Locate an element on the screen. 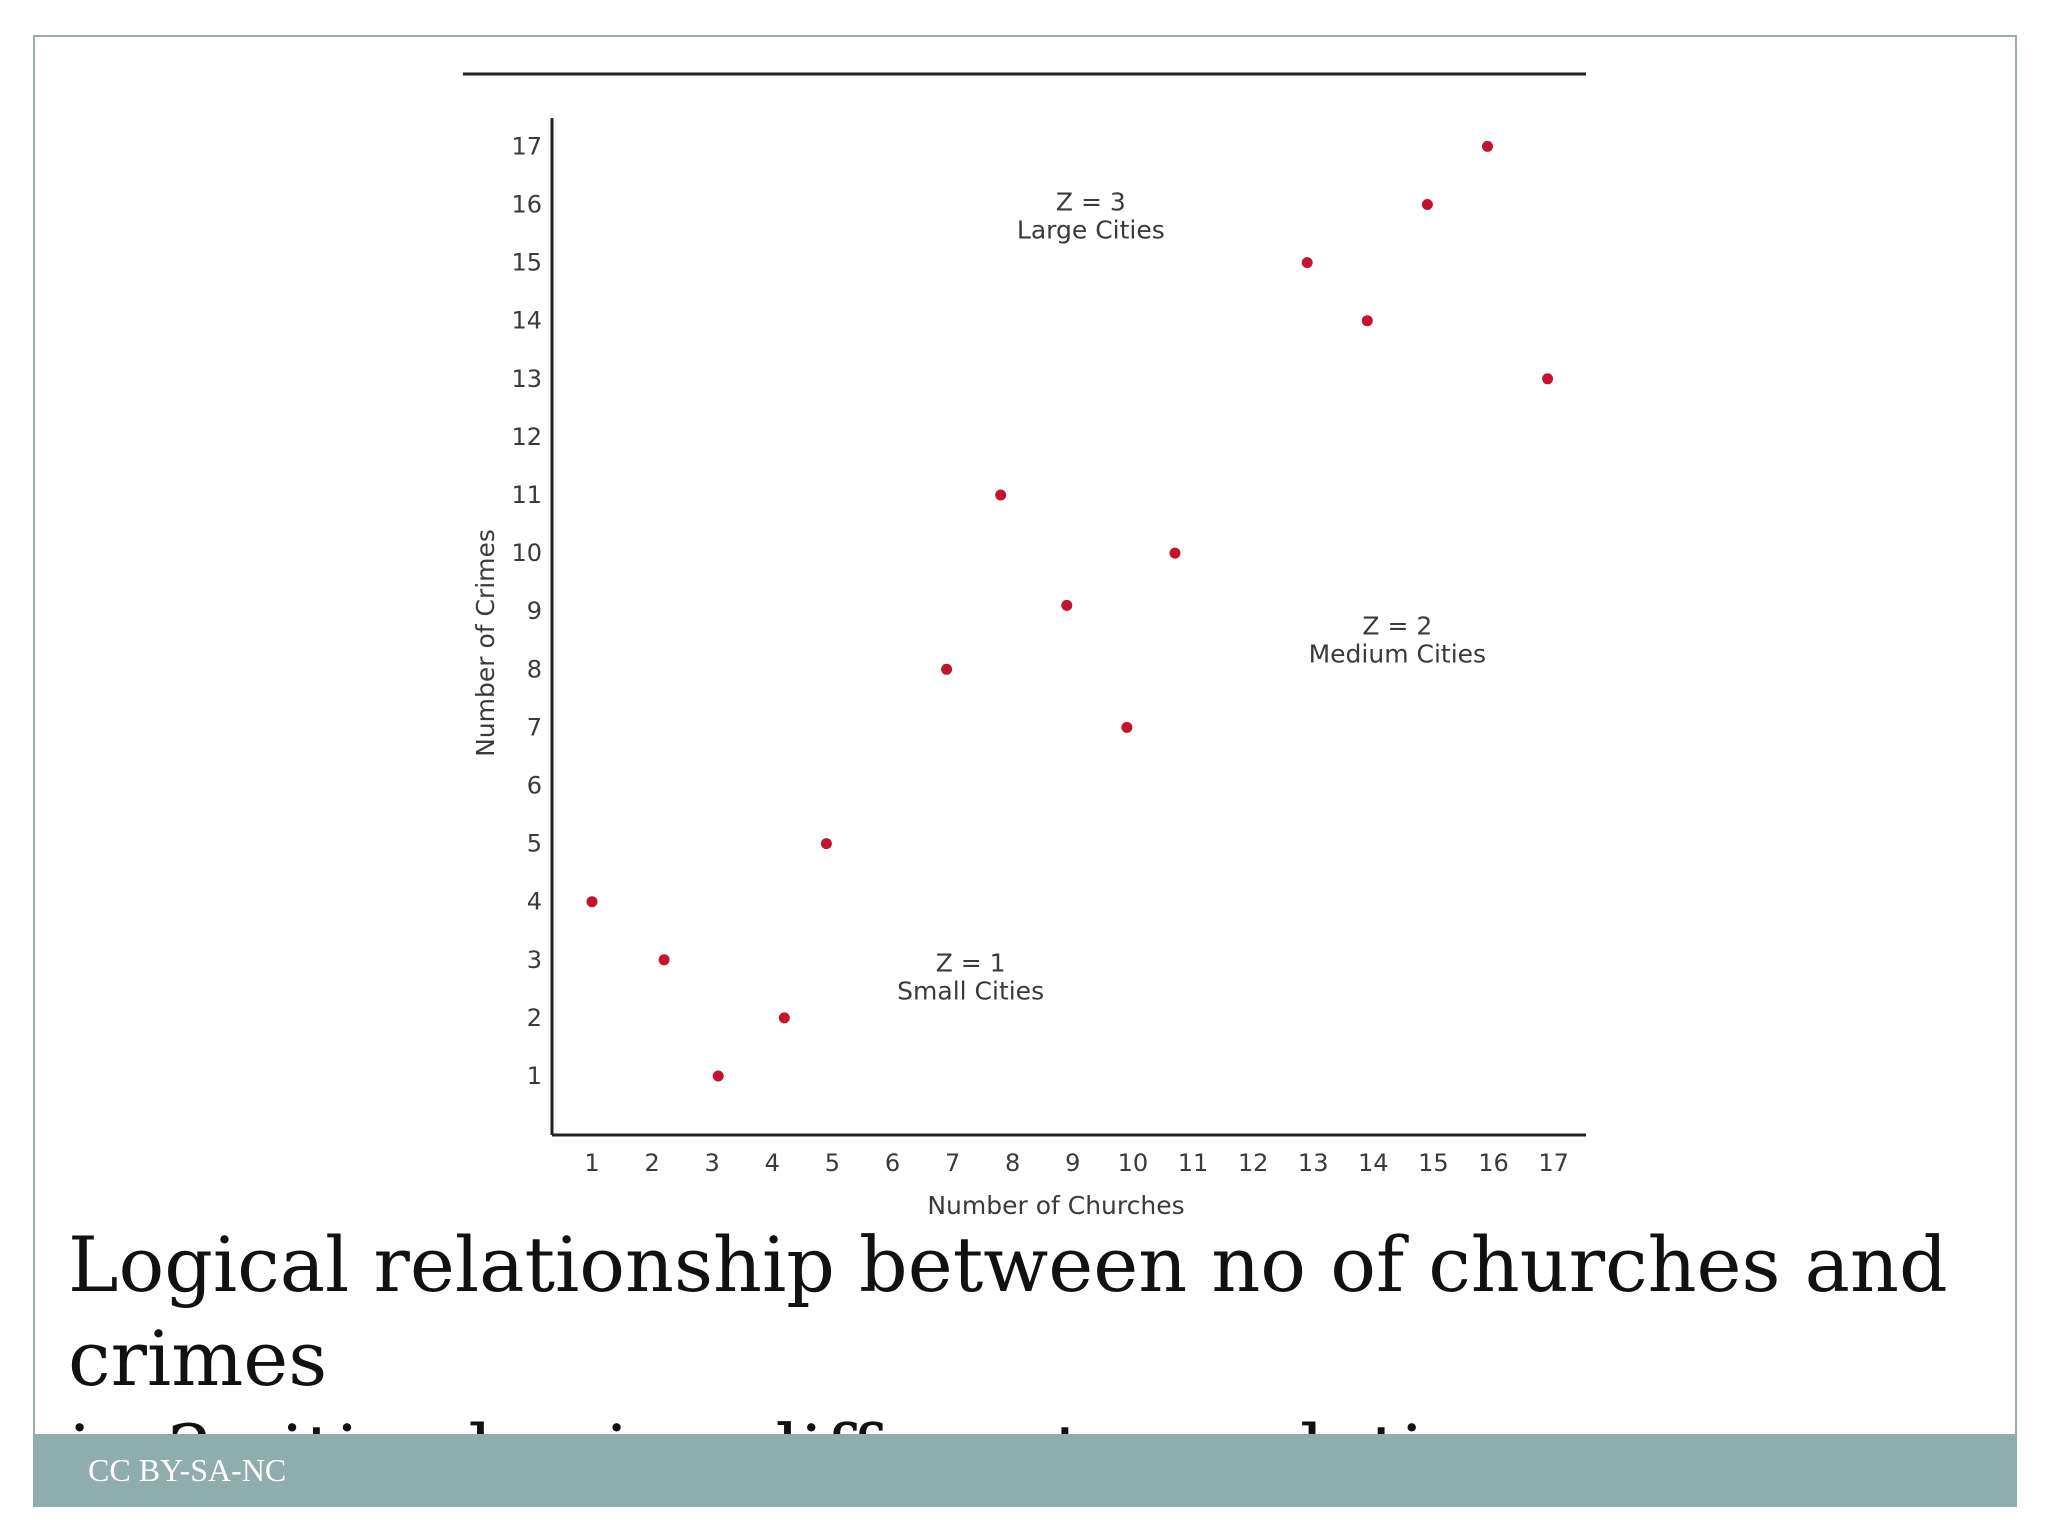  annotation-city-label: Medium Cities is located at coordinates (1397, 653).